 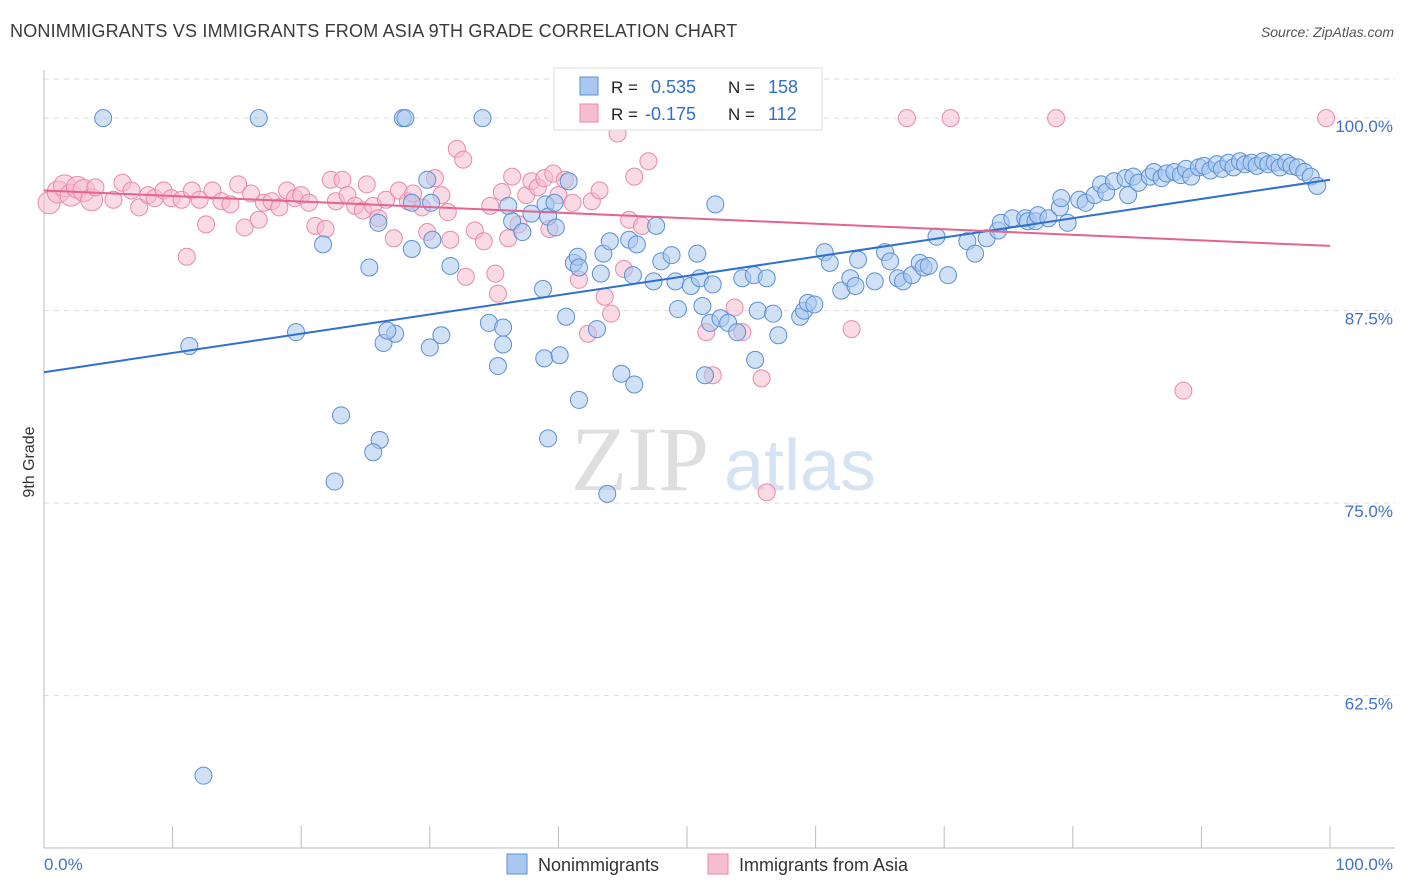 What do you see at coordinates (1364, 126) in the screenshot?
I see `y-tick-label: 100.0%` at bounding box center [1364, 126].